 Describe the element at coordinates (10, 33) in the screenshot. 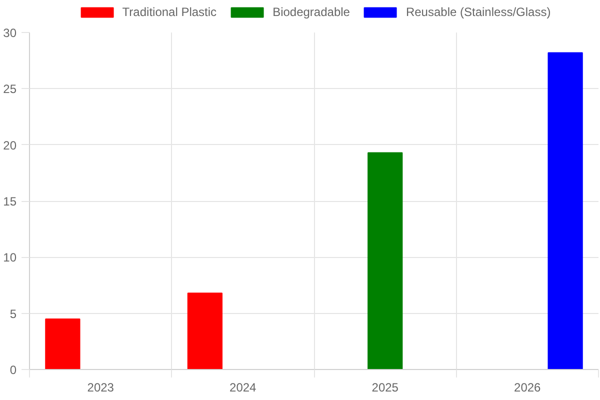

I see `y-tick-label: 30` at that location.